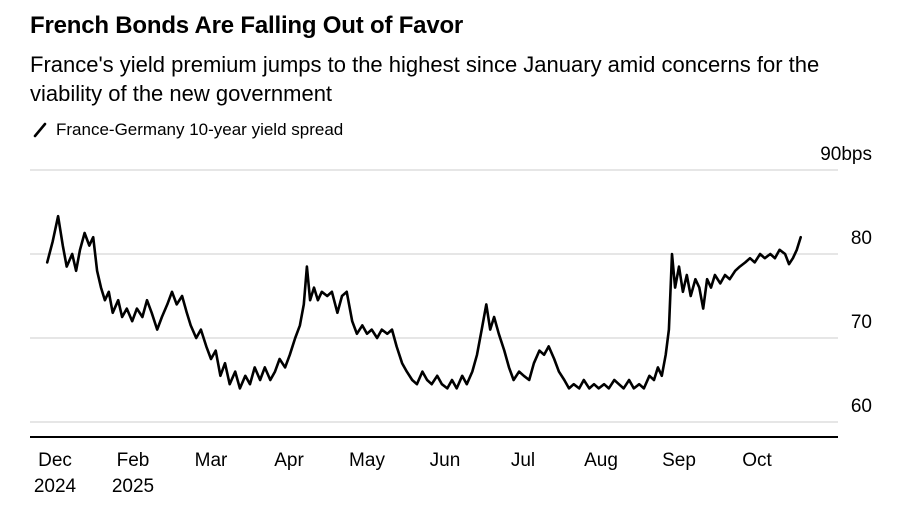  I want to click on x-axis-label: Jun, so click(445, 460).